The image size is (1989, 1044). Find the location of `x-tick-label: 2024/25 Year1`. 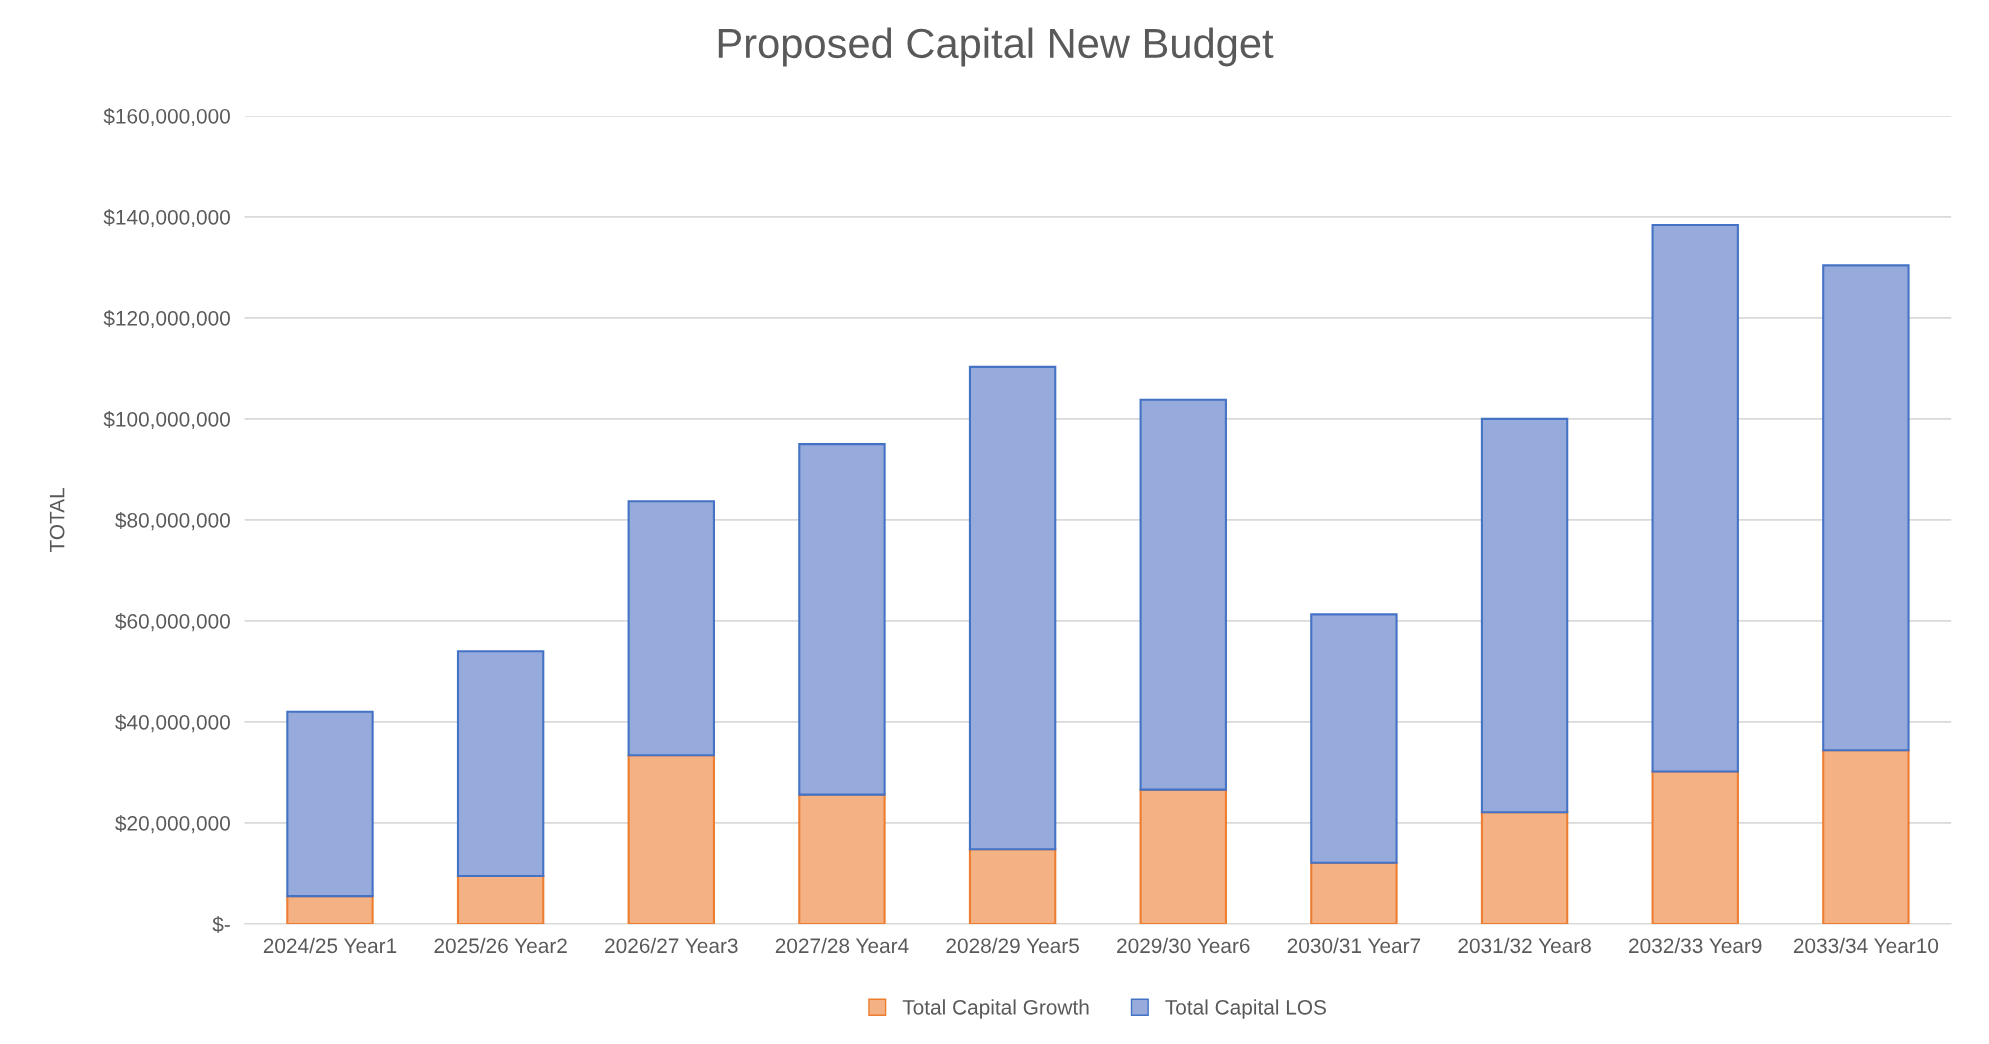

x-tick-label: 2024/25 Year1 is located at coordinates (330, 945).